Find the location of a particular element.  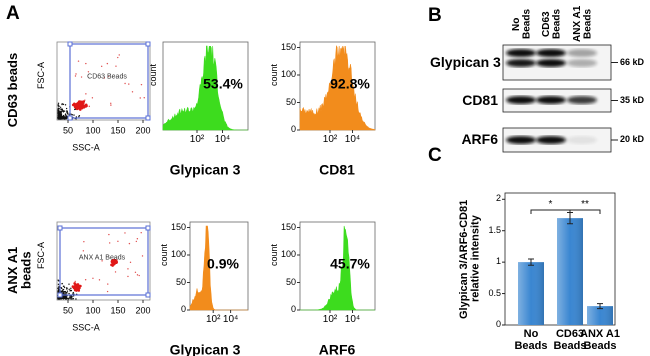

y-tick-label: 2 is located at coordinates (498, 198).